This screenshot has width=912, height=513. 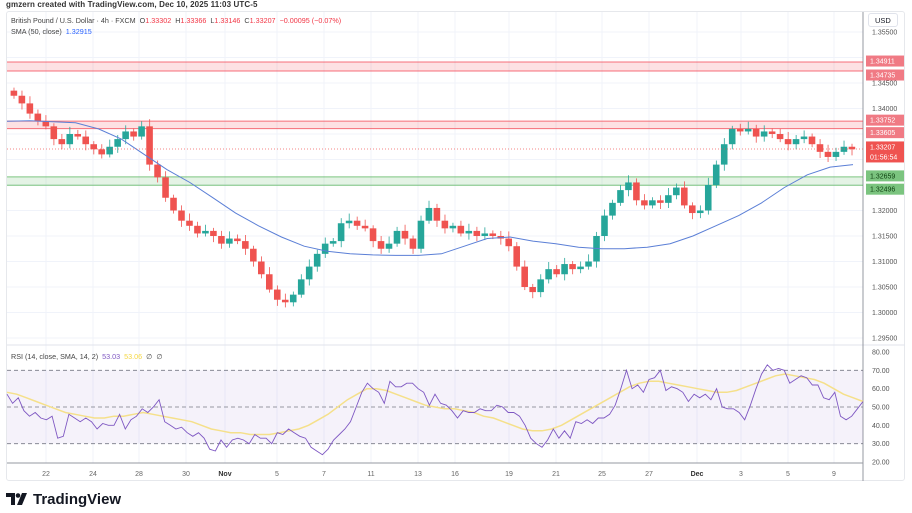 I want to click on price-tick-label: 1.31500, so click(x=884, y=237).